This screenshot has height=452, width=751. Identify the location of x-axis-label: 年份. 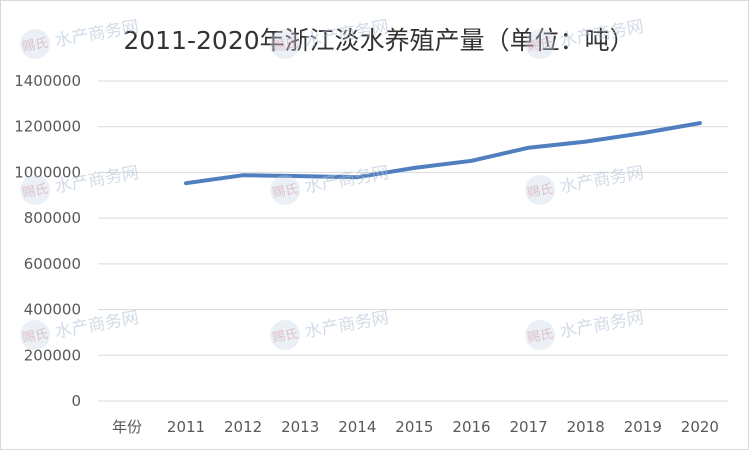
(127, 427).